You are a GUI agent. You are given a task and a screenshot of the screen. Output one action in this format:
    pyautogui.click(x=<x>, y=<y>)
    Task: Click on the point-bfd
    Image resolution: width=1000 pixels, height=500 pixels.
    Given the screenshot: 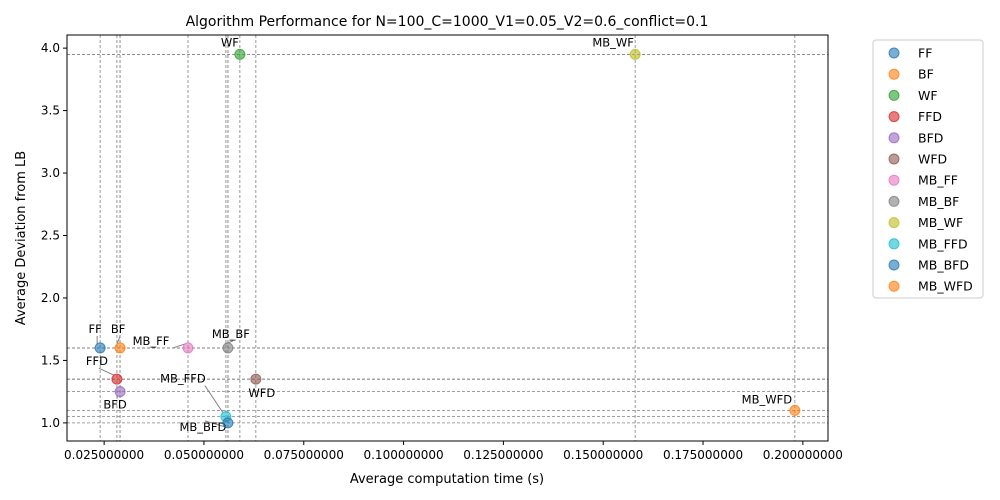 What is the action you would take?
    pyautogui.click(x=120, y=392)
    